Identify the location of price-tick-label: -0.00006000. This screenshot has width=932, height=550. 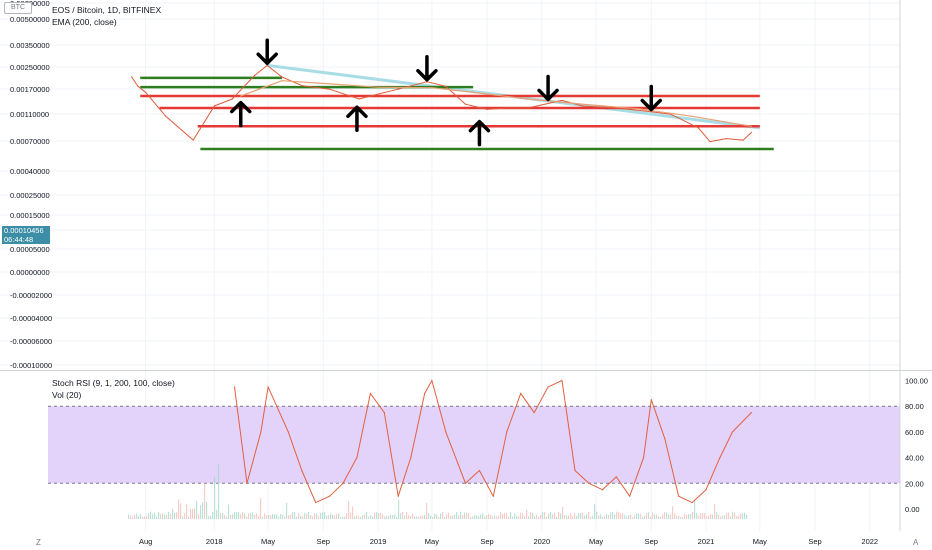
(31, 341).